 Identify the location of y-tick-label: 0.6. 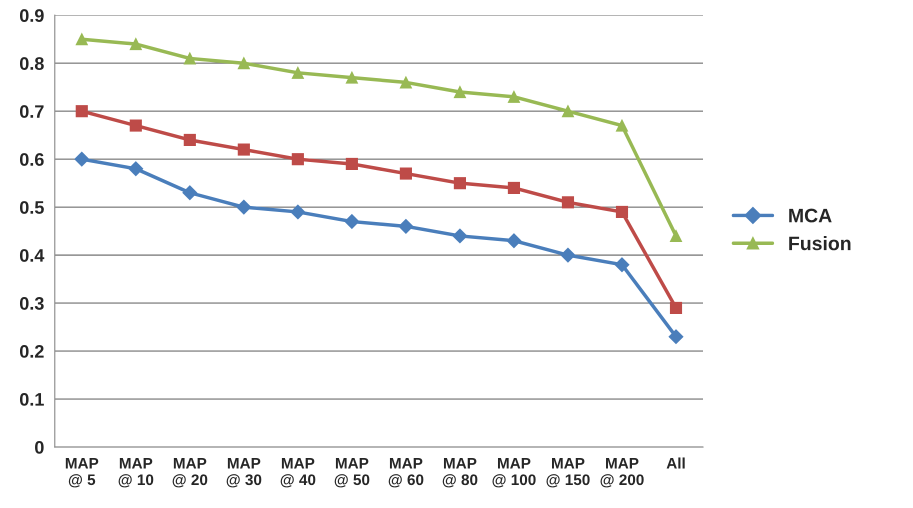
(32, 159).